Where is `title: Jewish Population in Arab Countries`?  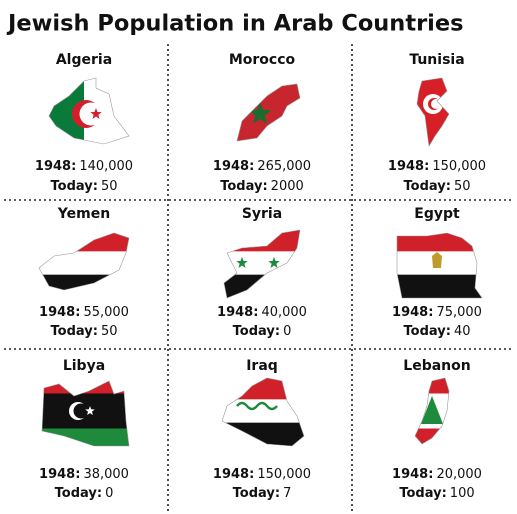
title: Jewish Population in Arab Countries is located at coordinates (235, 24).